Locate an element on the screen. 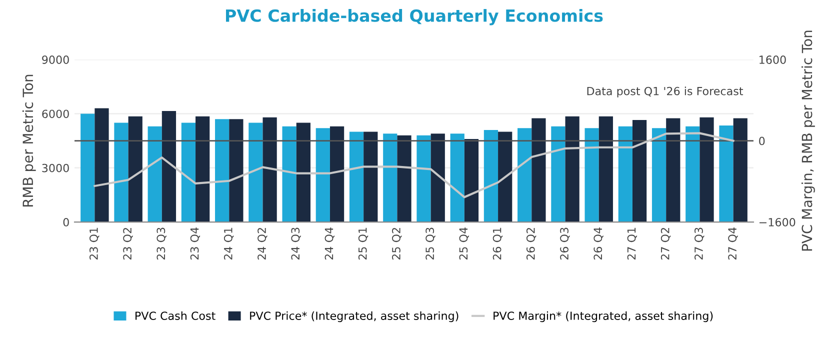  annotation: Data post Q1 '26 is Forecast is located at coordinates (665, 92).